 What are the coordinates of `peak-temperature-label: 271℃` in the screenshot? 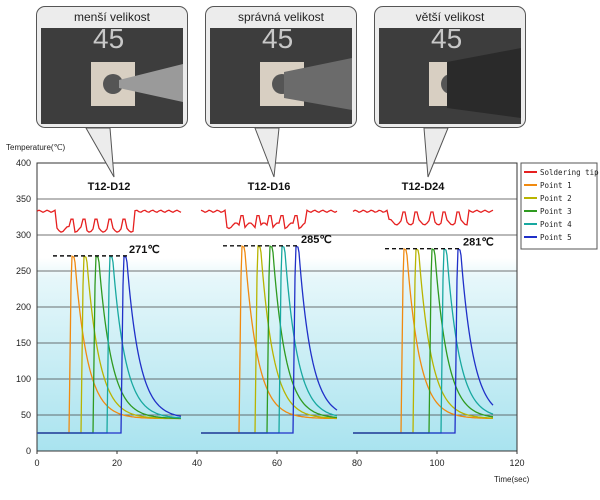 It's located at (144, 250).